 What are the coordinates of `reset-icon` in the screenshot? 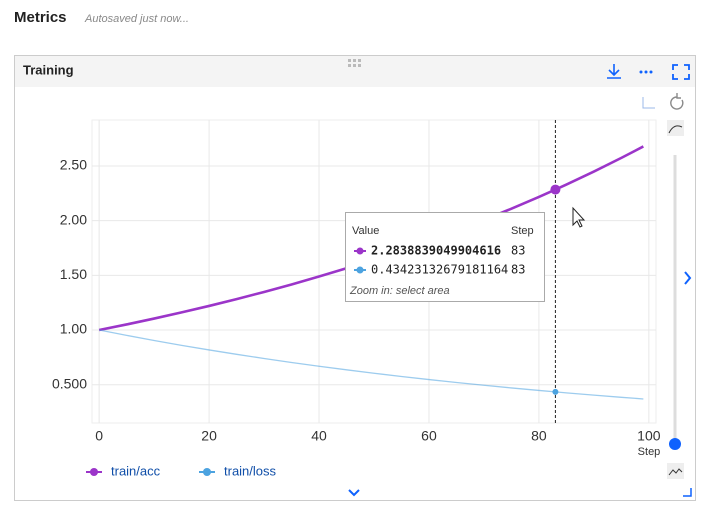 It's located at (677, 101).